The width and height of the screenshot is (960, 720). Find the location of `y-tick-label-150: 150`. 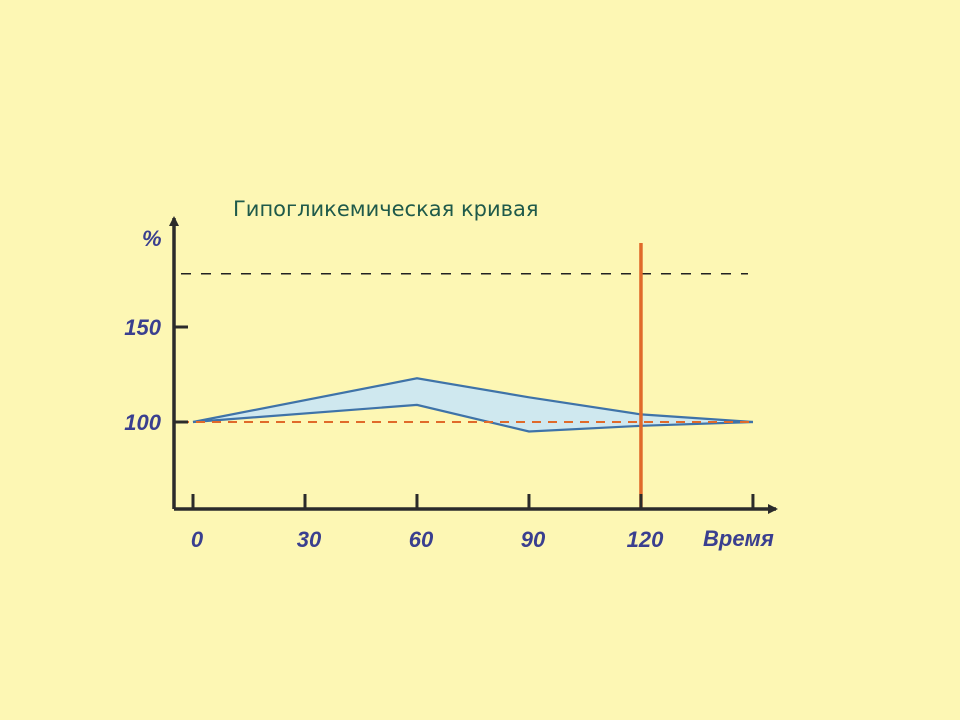

y-tick-label-150: 150 is located at coordinates (142, 327).